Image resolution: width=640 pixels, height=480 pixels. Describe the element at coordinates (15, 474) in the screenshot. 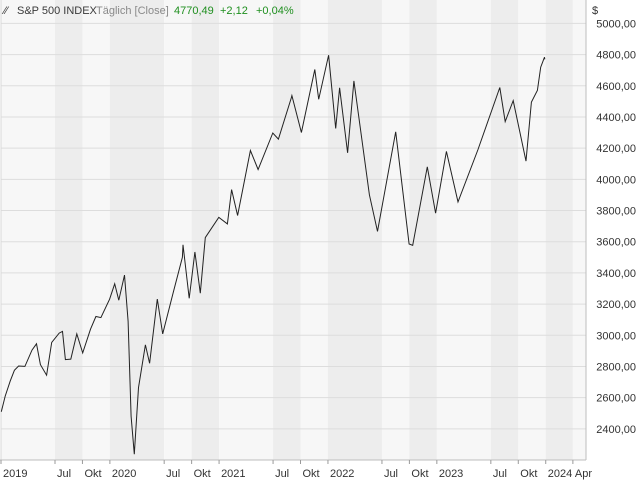

I see `x-tick-label: 2019` at that location.